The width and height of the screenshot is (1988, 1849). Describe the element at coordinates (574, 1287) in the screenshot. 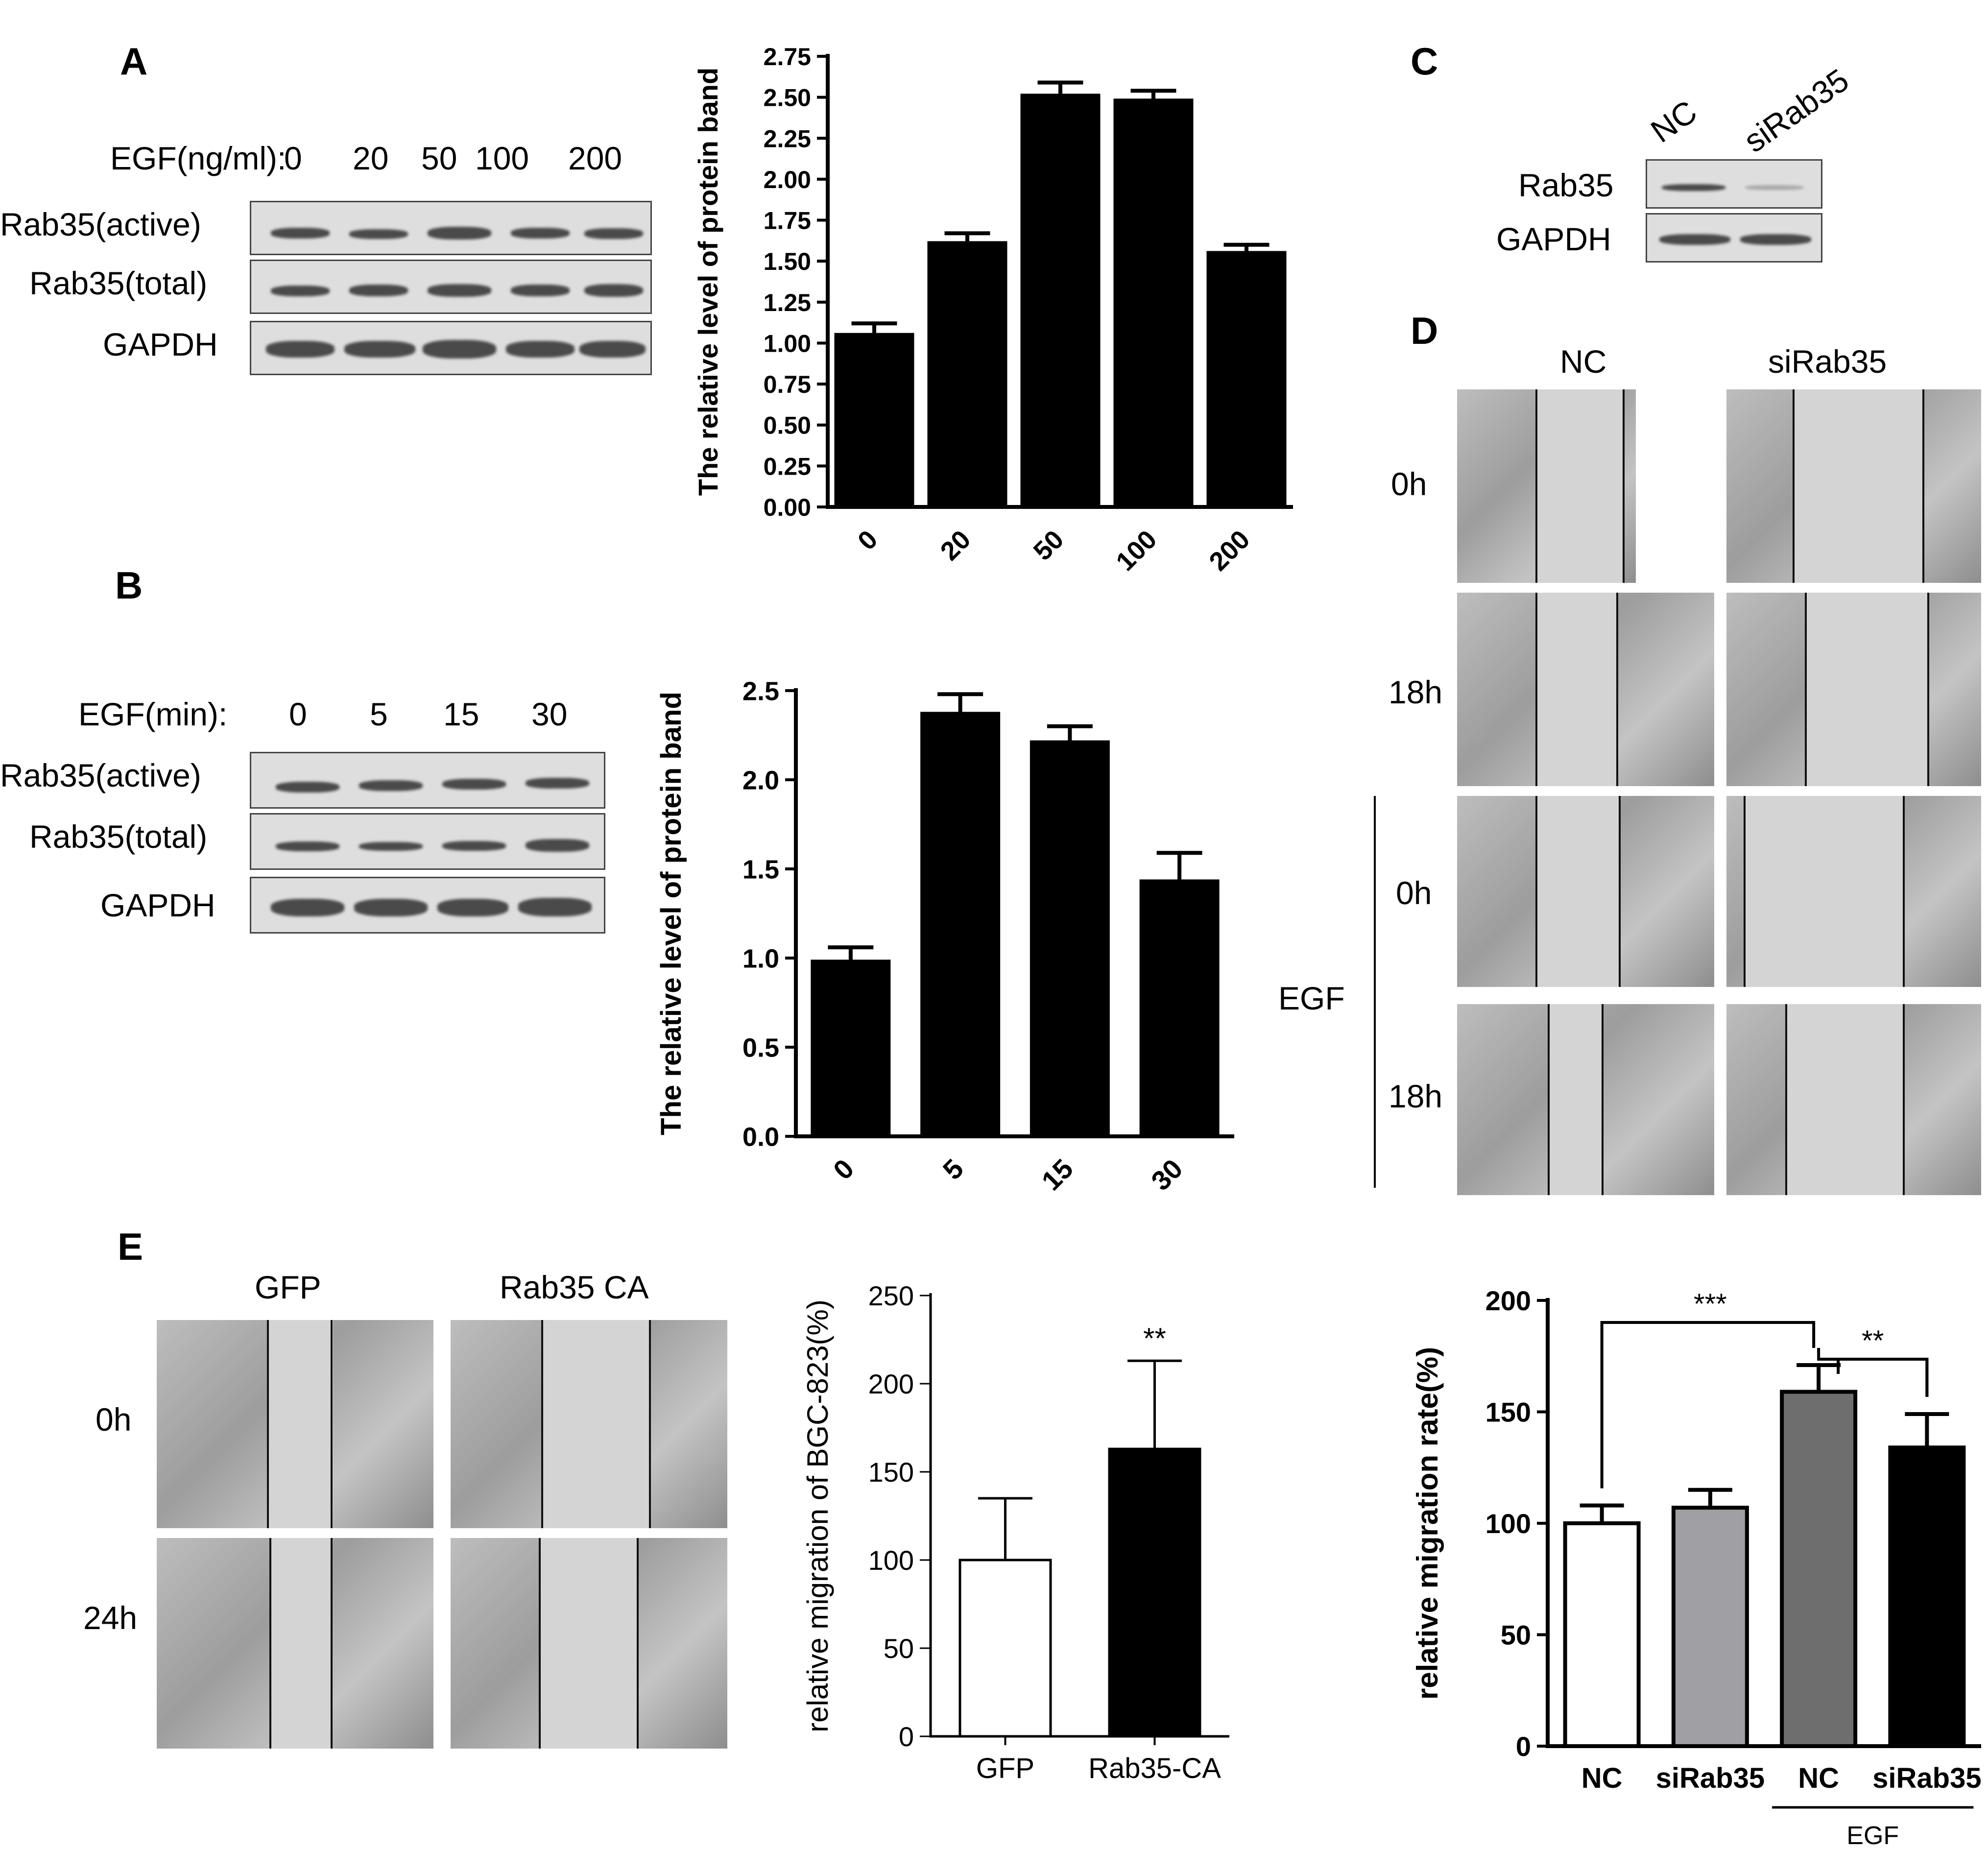

I see `panel-e-column-label: Rab35 CA` at that location.